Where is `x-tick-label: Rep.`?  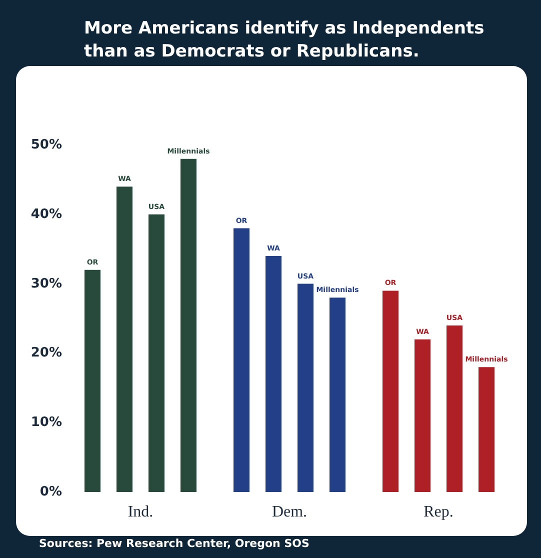 x-tick-label: Rep. is located at coordinates (439, 512).